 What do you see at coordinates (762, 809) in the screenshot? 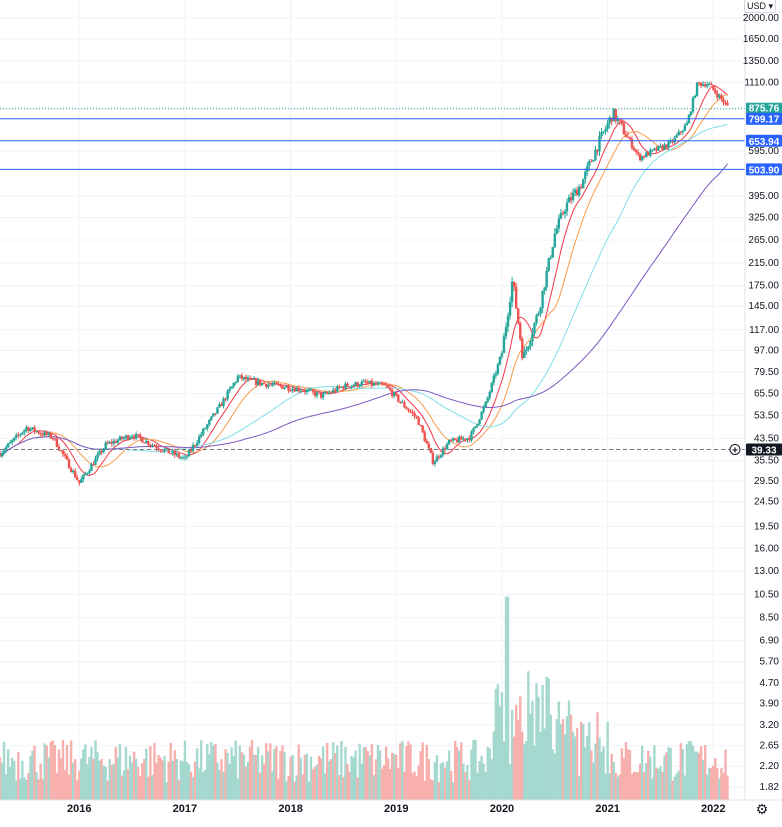
I see `settings-gear-icon: ⚙` at bounding box center [762, 809].